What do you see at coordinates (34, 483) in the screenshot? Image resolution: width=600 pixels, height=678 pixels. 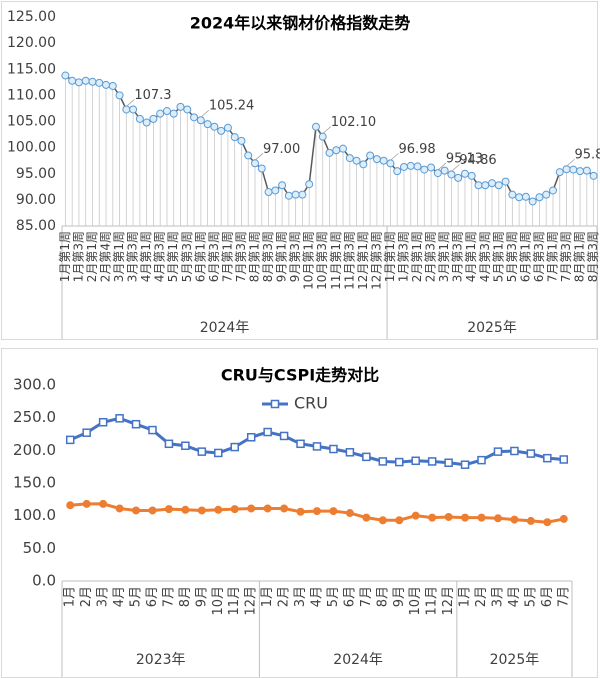 I see `y-tick-label: 150.0` at bounding box center [34, 483].